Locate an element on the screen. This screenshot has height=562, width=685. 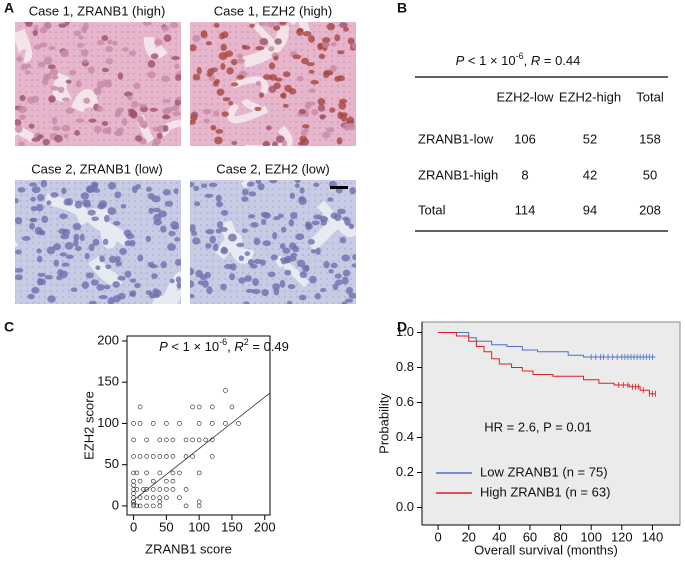
row-header: Total is located at coordinates (432, 209).